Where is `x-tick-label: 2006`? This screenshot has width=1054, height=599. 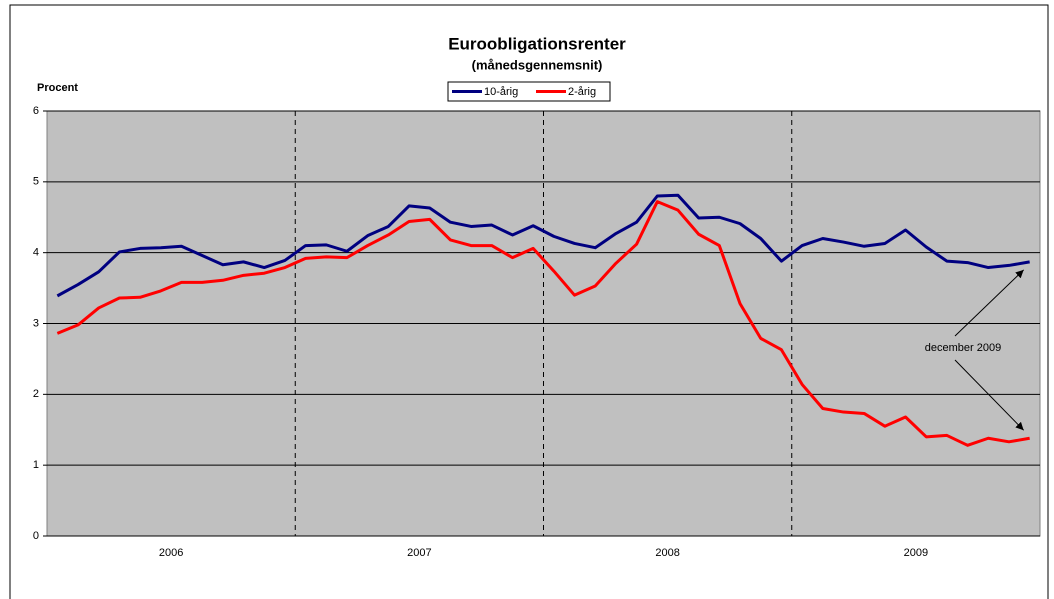 x-tick-label: 2006 is located at coordinates (171, 553).